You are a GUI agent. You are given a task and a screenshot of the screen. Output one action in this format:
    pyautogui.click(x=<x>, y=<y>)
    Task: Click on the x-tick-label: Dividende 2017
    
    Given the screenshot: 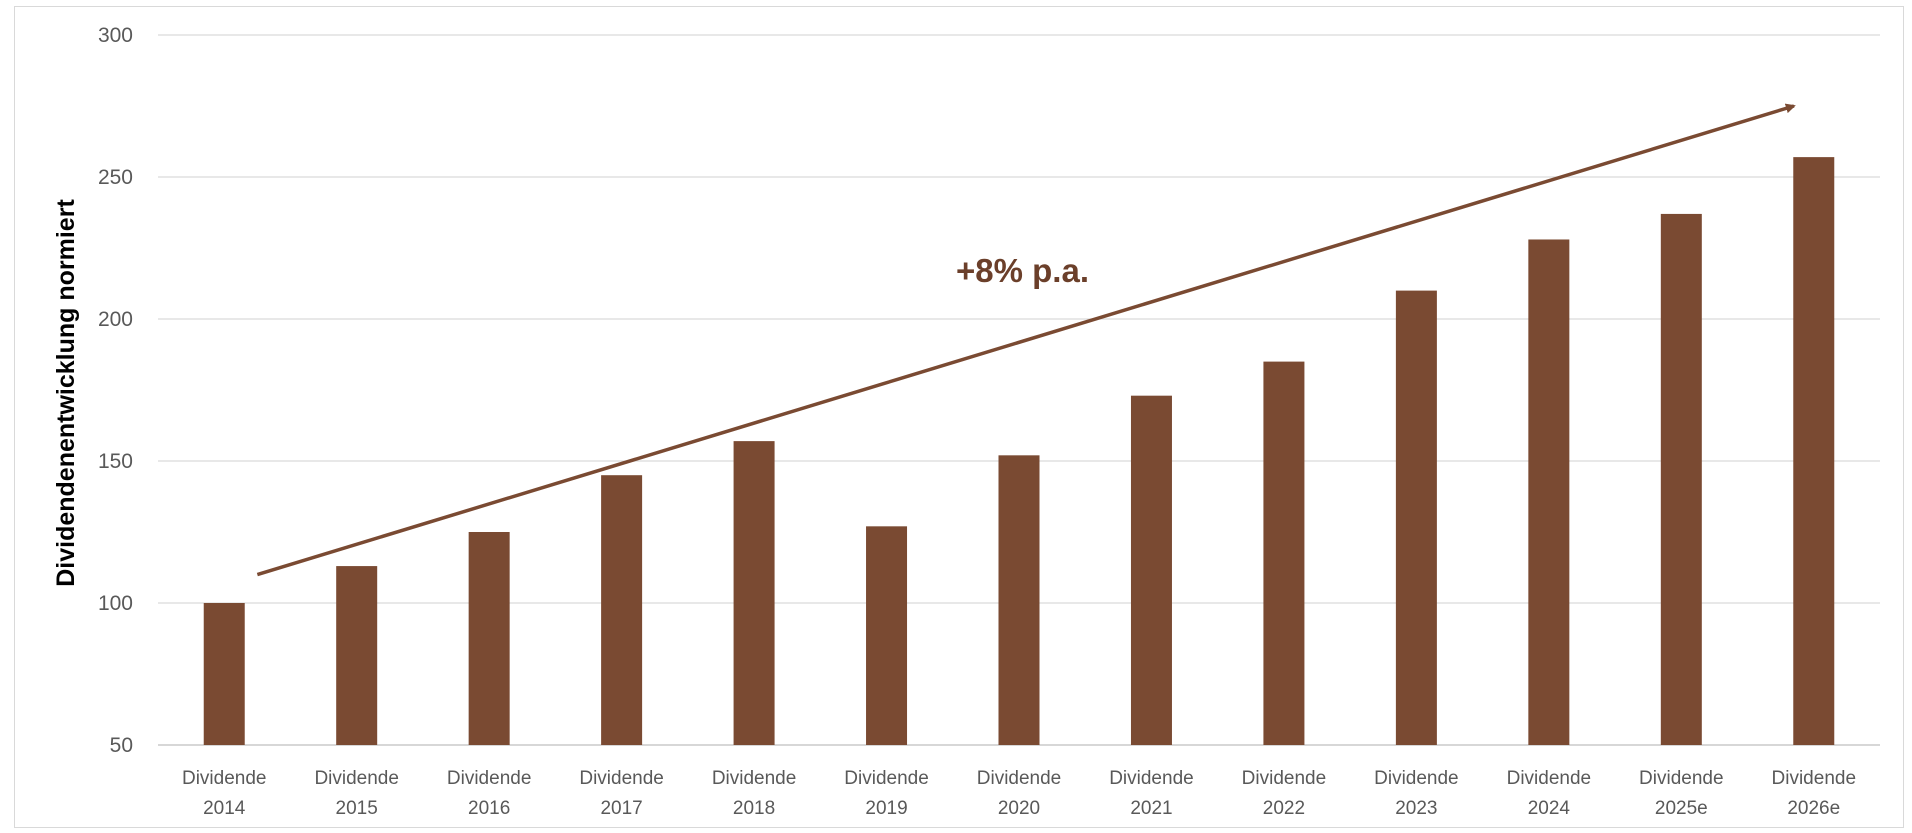 What is the action you would take?
    pyautogui.click(x=621, y=793)
    